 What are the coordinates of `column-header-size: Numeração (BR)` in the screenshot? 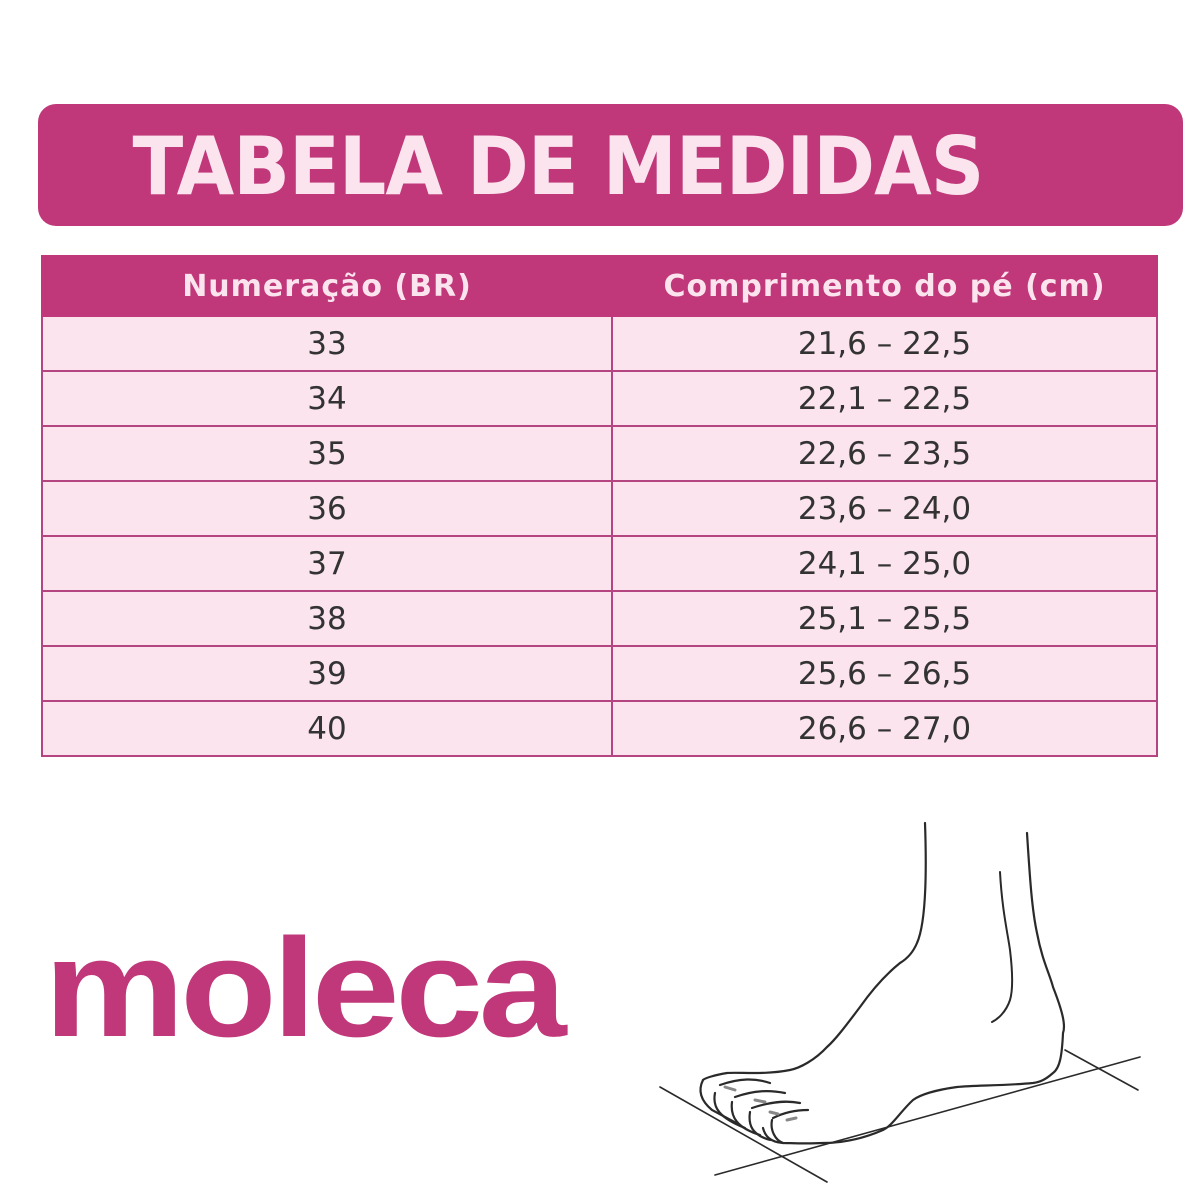 It's located at (327, 286).